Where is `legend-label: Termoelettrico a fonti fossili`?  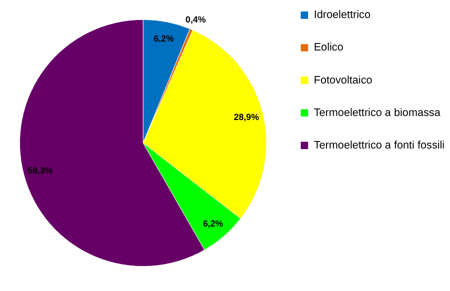
legend-label: Termoelettrico a fonti fossili is located at coordinates (379, 145).